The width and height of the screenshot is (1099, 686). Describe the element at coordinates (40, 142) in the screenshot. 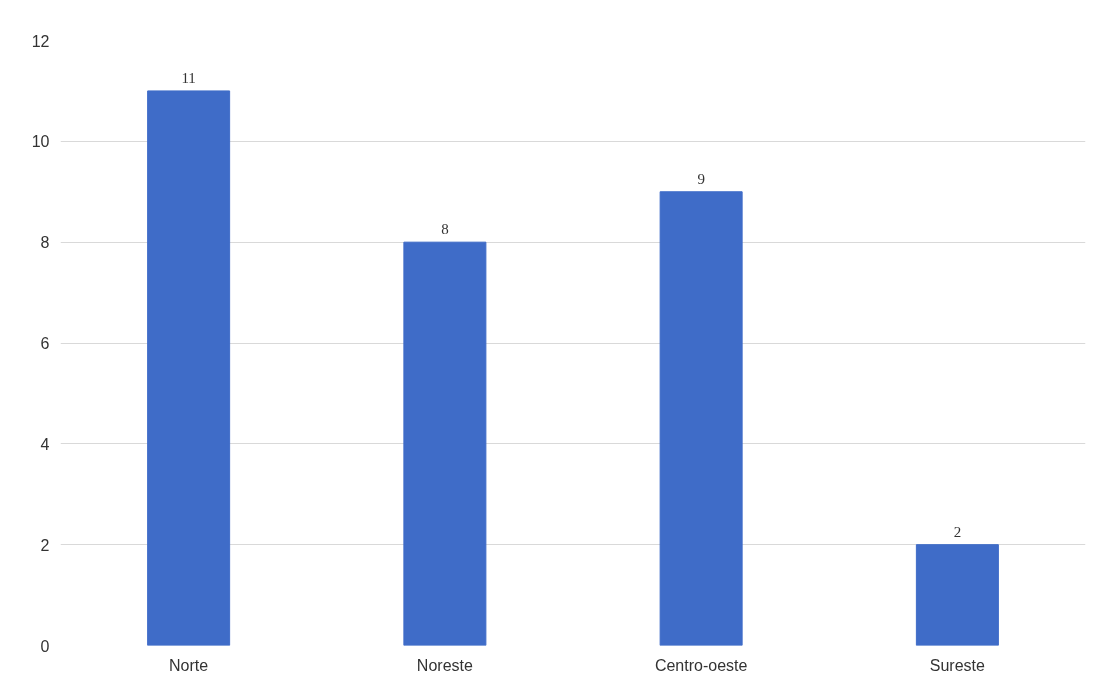

I see `y-tick-label: 10` at that location.